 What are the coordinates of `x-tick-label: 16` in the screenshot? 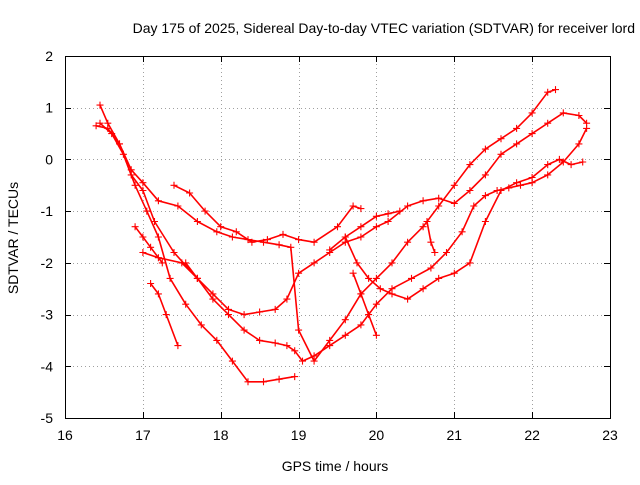 It's located at (65, 435).